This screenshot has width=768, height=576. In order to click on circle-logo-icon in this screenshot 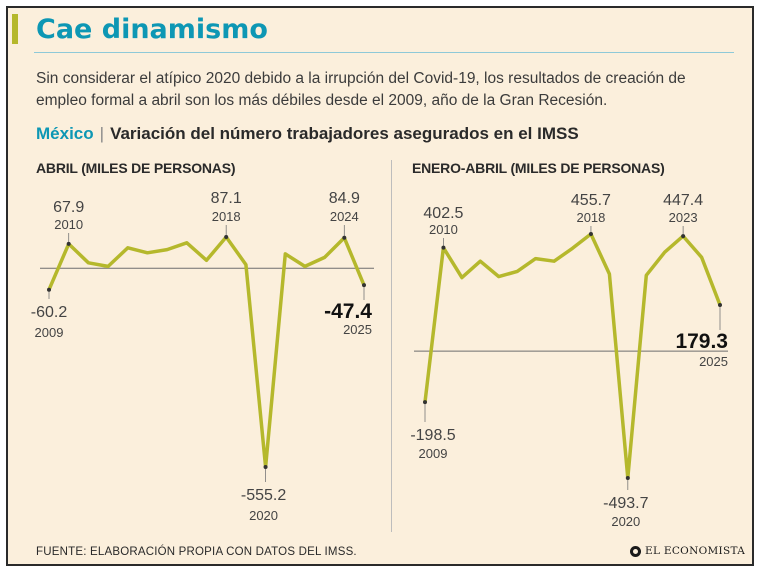, I will do `click(635, 551)`.